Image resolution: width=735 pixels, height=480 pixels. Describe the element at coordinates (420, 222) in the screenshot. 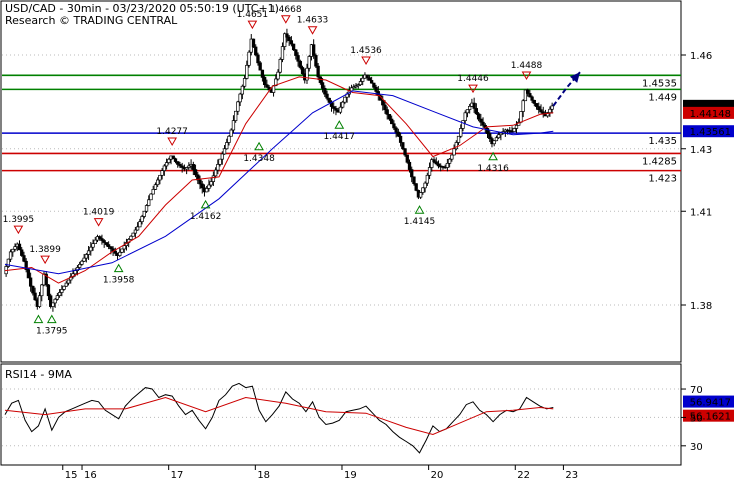

I see `swing-low-label-14: 1.4145` at that location.